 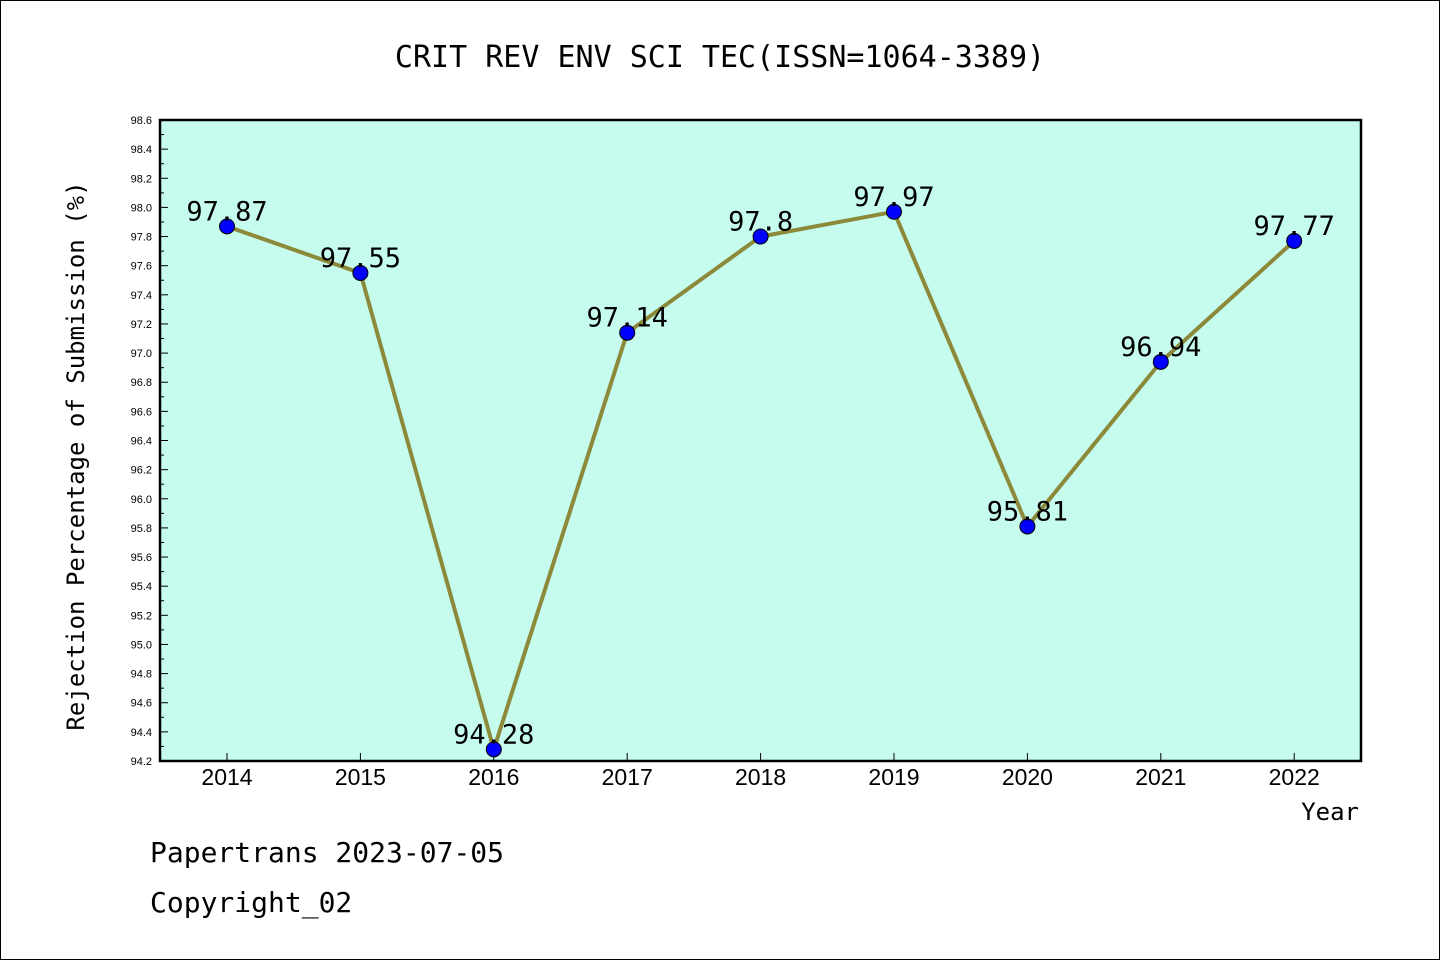 I want to click on y-tick-label: 95.8, so click(x=141, y=529).